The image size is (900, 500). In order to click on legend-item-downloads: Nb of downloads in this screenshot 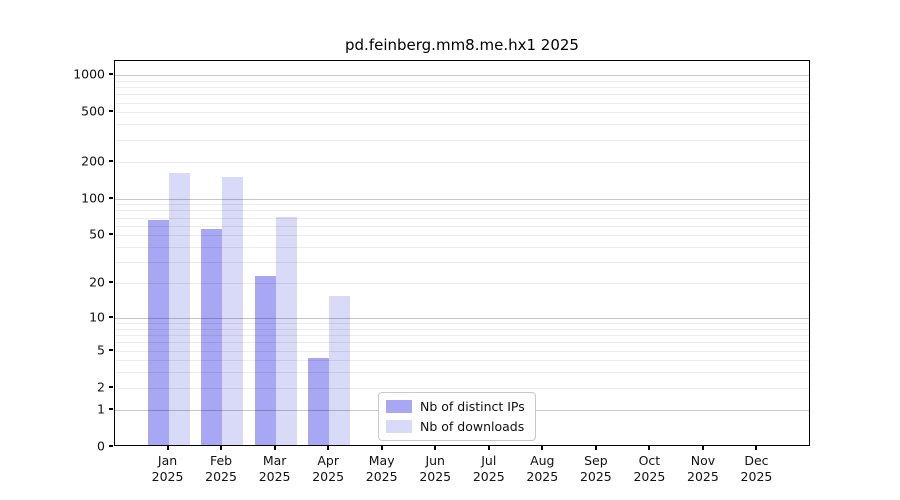, I will do `click(455, 426)`.